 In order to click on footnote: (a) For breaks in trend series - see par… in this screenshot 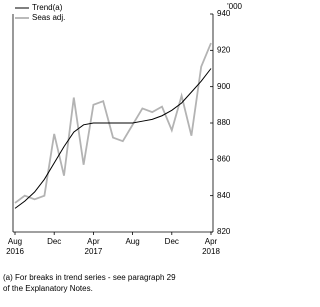, I will do `click(89, 277)`.